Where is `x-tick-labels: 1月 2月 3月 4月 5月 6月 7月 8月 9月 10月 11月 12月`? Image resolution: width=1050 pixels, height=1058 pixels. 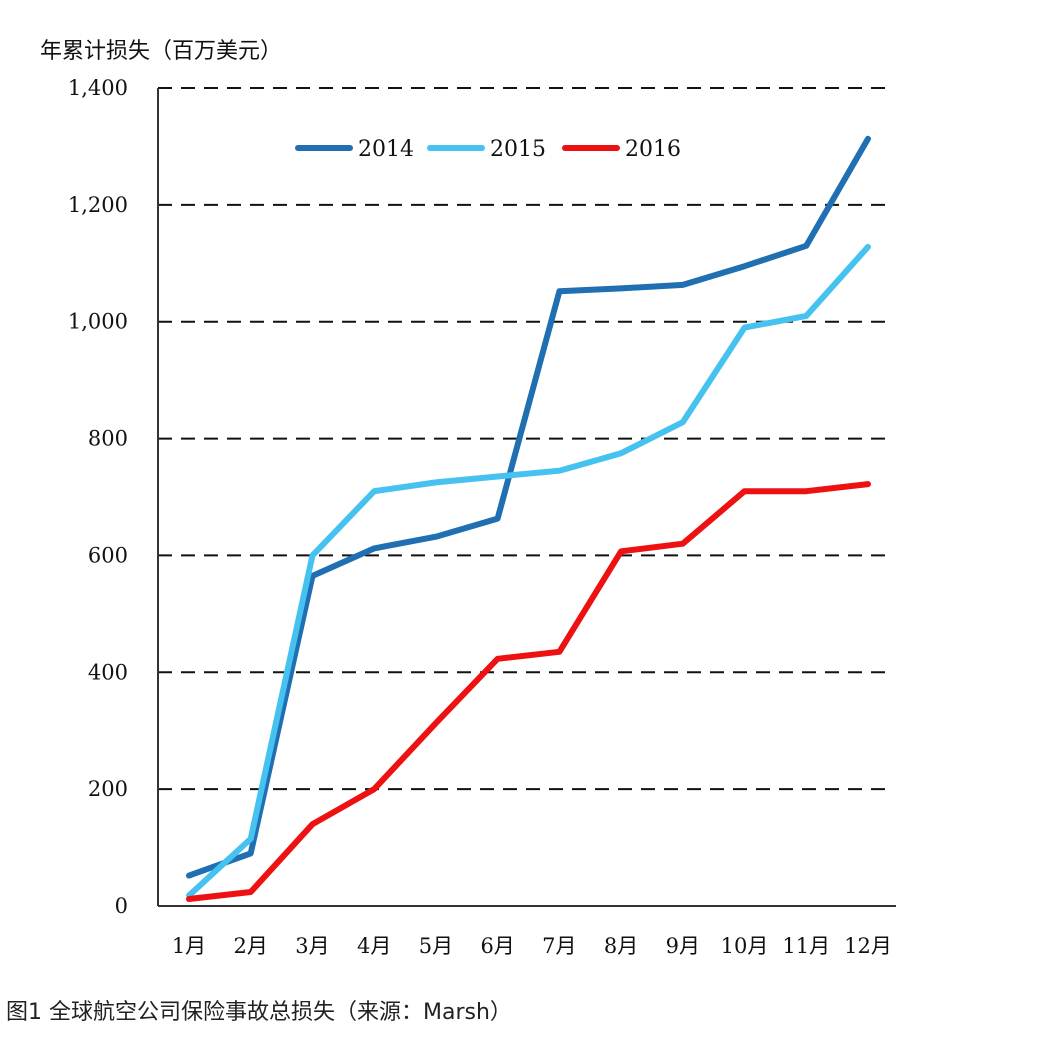 x-tick-labels: 1月 2月 3月 4月 5月 6月 7月 8月 9月 10月 11月 12月 is located at coordinates (532, 946).